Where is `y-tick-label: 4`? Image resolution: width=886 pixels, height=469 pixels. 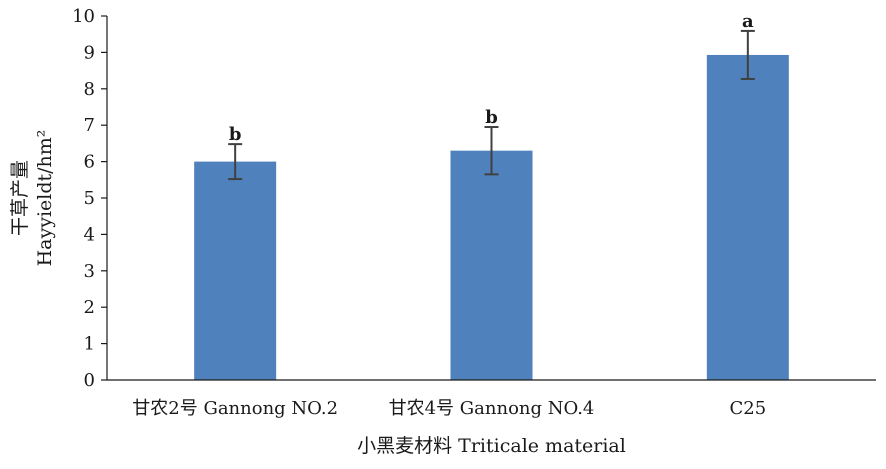 y-tick-label: 4 is located at coordinates (89, 234).